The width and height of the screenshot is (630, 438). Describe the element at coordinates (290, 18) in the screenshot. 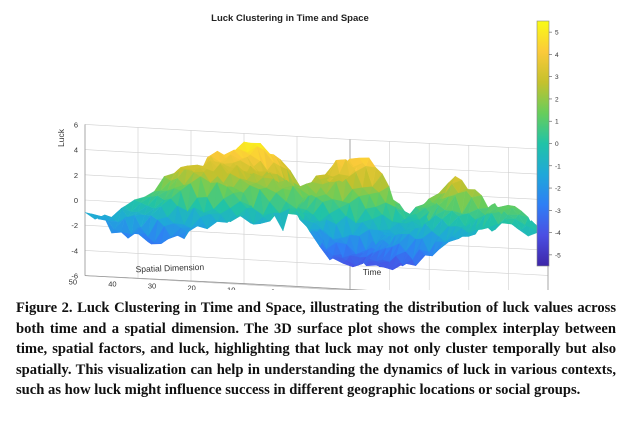

I see `chart-title: Luck Clustering in Time and Space` at that location.